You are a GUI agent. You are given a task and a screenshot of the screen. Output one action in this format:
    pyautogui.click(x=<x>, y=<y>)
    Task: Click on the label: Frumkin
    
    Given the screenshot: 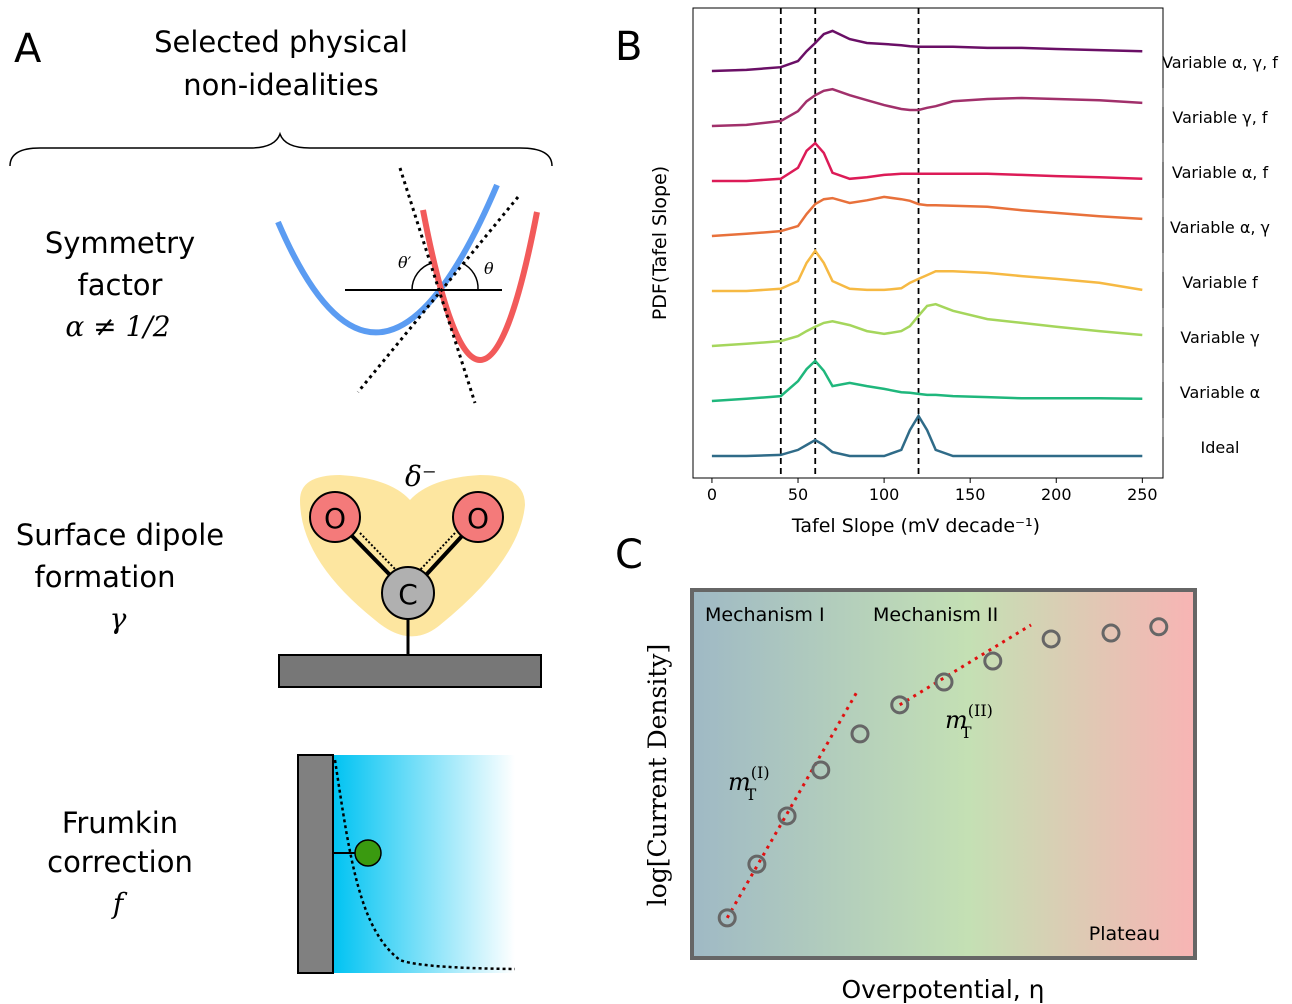 What is the action you would take?
    pyautogui.click(x=120, y=823)
    